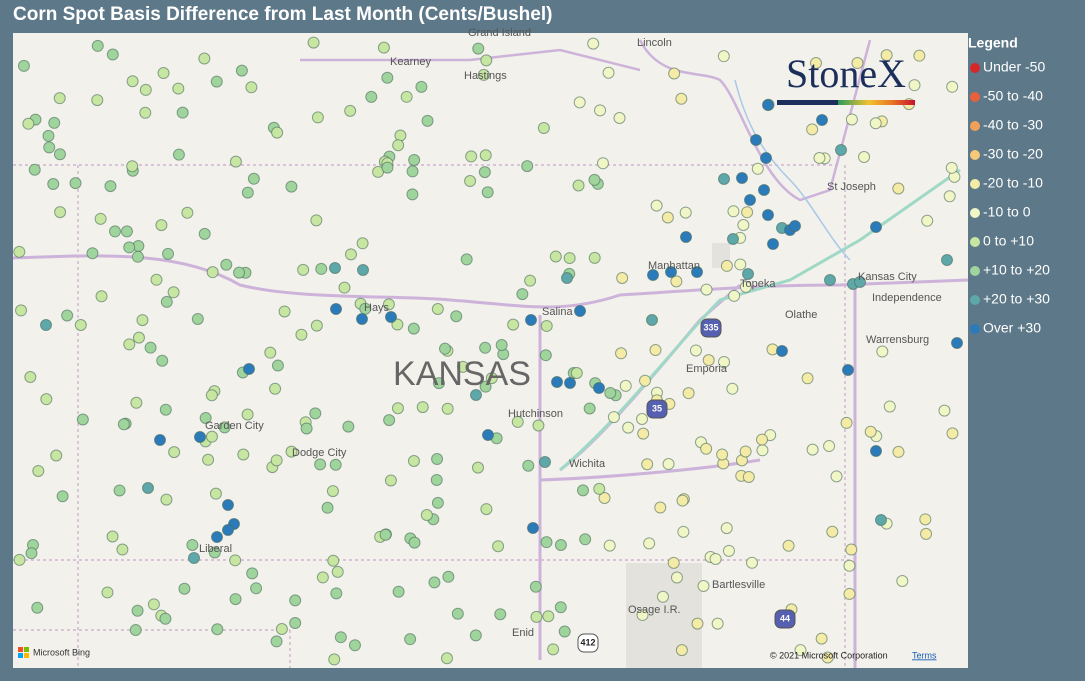  I want to click on place-label: Hays, so click(377, 308).